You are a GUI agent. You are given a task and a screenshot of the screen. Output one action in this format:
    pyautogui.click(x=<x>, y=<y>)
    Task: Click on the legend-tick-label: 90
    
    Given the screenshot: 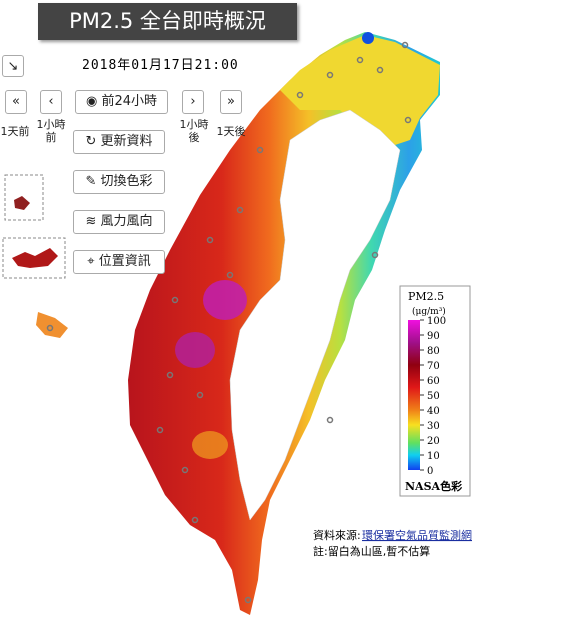 What is the action you would take?
    pyautogui.click(x=433, y=336)
    